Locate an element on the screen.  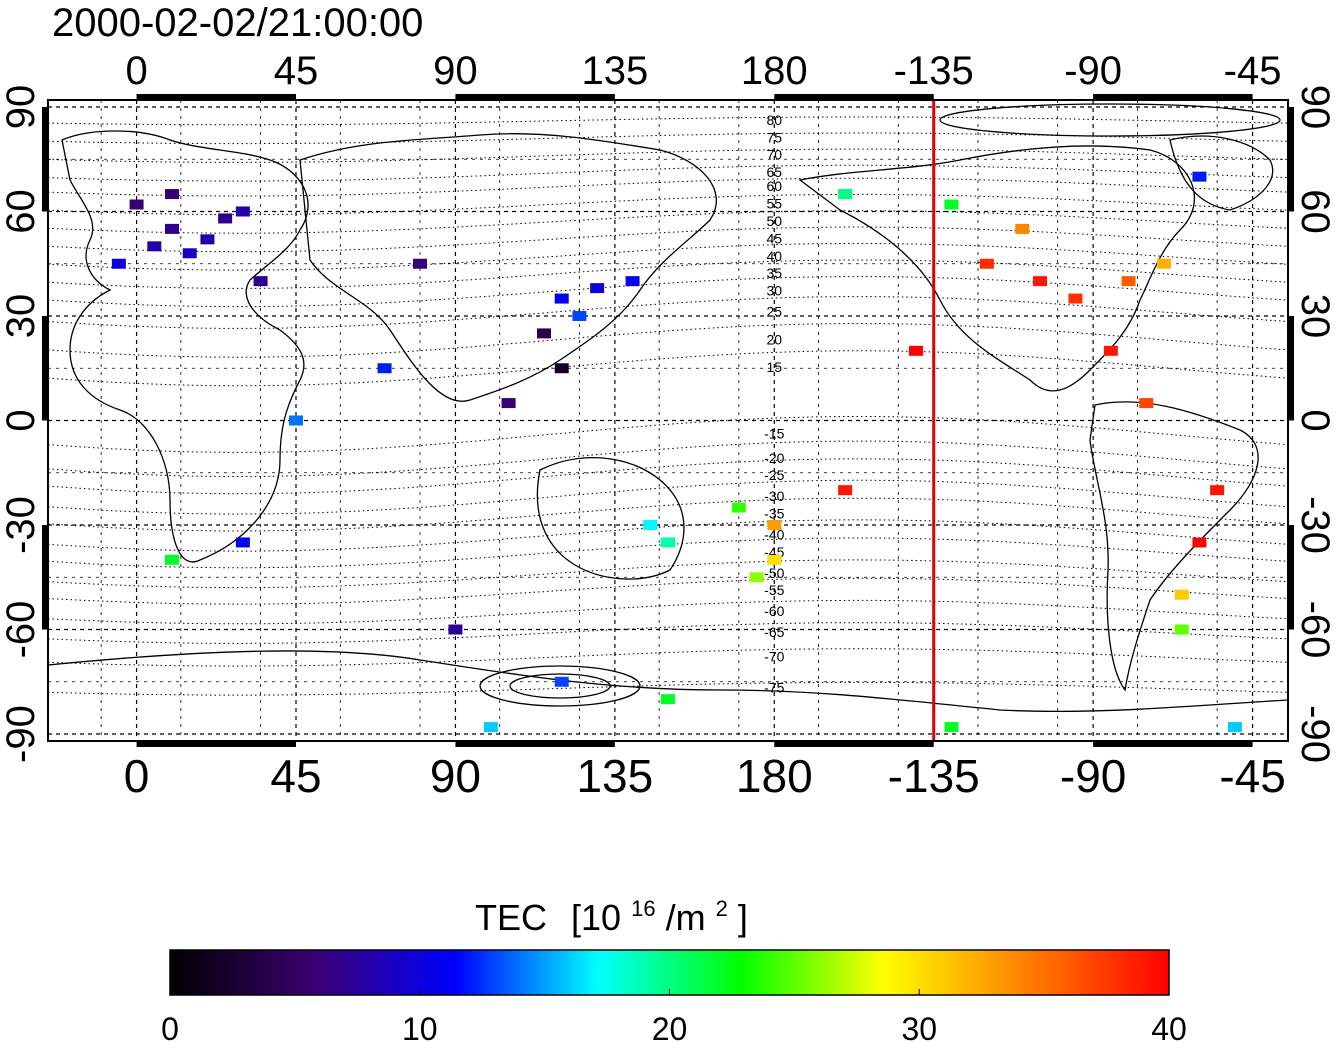
lon-tick-label-bottom: 180 is located at coordinates (774, 776).